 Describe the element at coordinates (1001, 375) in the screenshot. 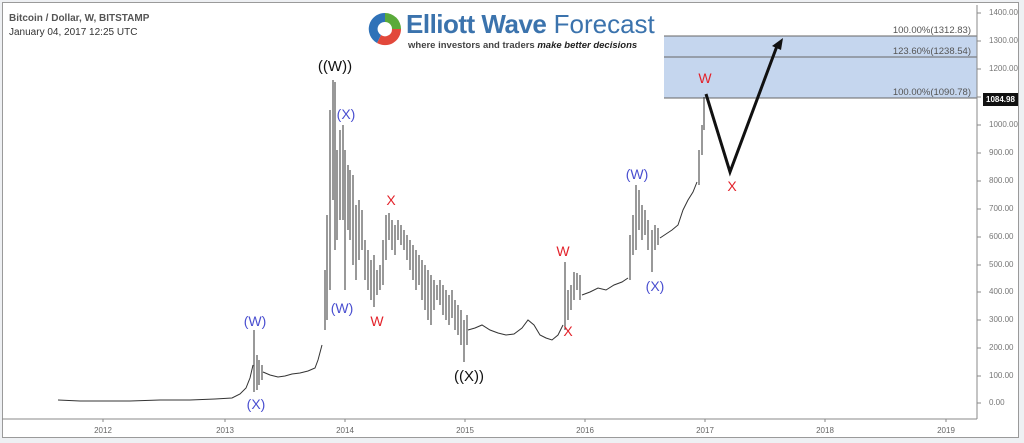

I see `y-tick: 100.00` at that location.